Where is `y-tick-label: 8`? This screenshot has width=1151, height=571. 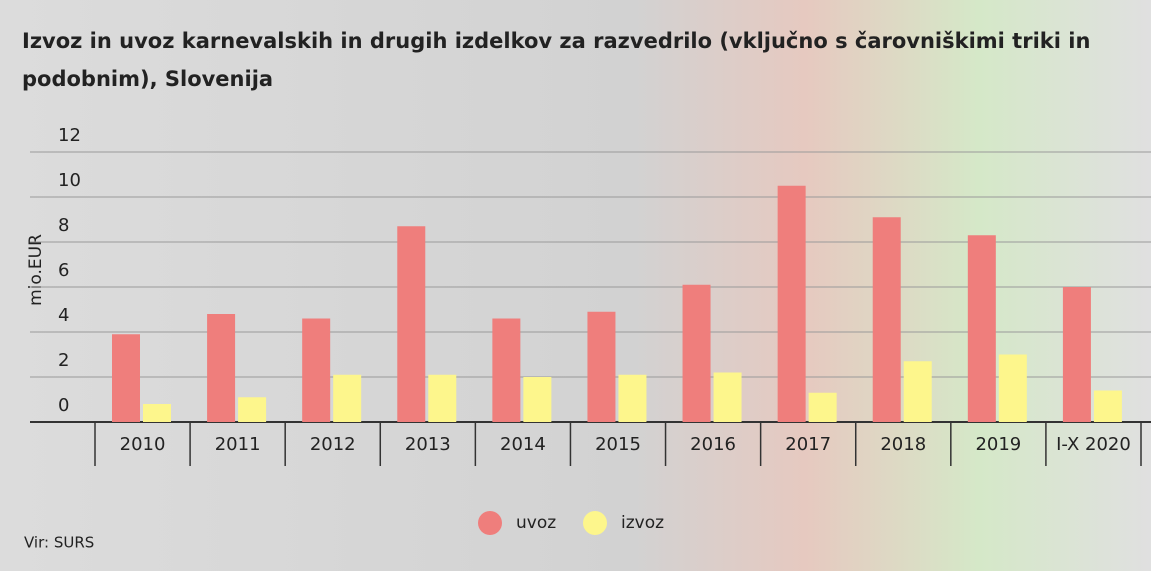 y-tick-label: 8 is located at coordinates (63, 225).